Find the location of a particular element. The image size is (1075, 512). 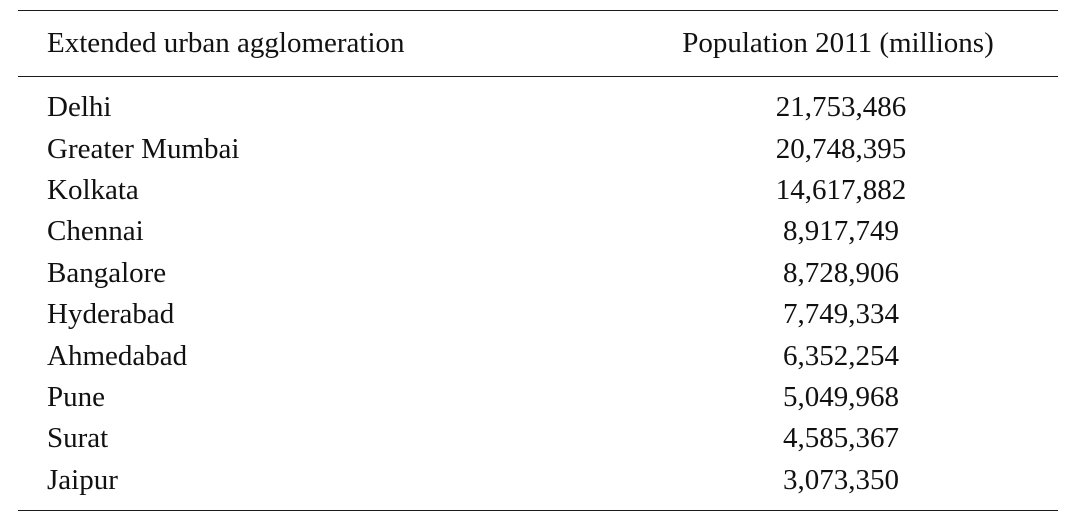

table-row: Delhi 21,753,486 is located at coordinates (538, 107).